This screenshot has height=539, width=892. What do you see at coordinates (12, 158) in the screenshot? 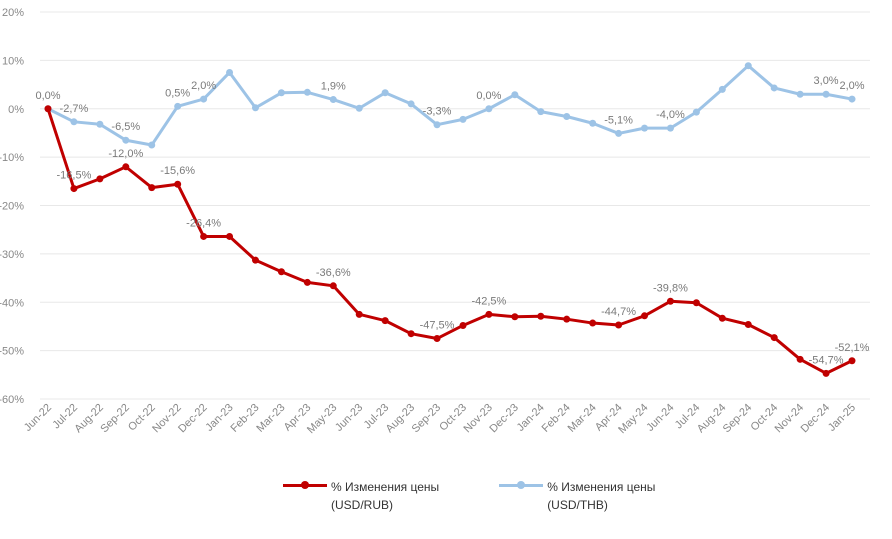
I see `y-tick-label: -10%` at bounding box center [12, 158].